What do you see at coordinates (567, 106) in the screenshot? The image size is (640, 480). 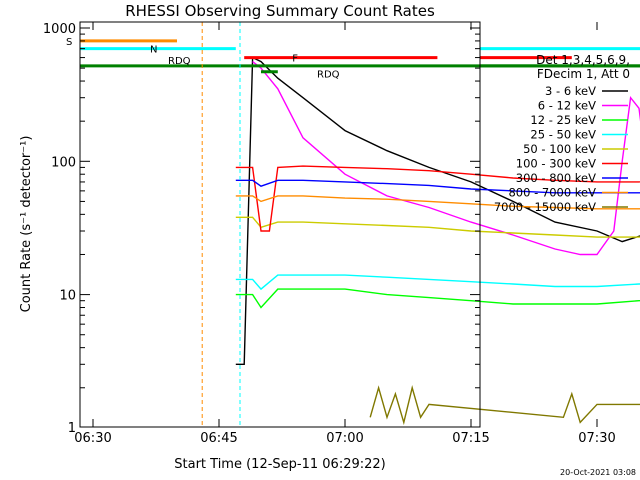 I see `legend-label-6-12-kev: 6 - 12 keV` at bounding box center [567, 106].